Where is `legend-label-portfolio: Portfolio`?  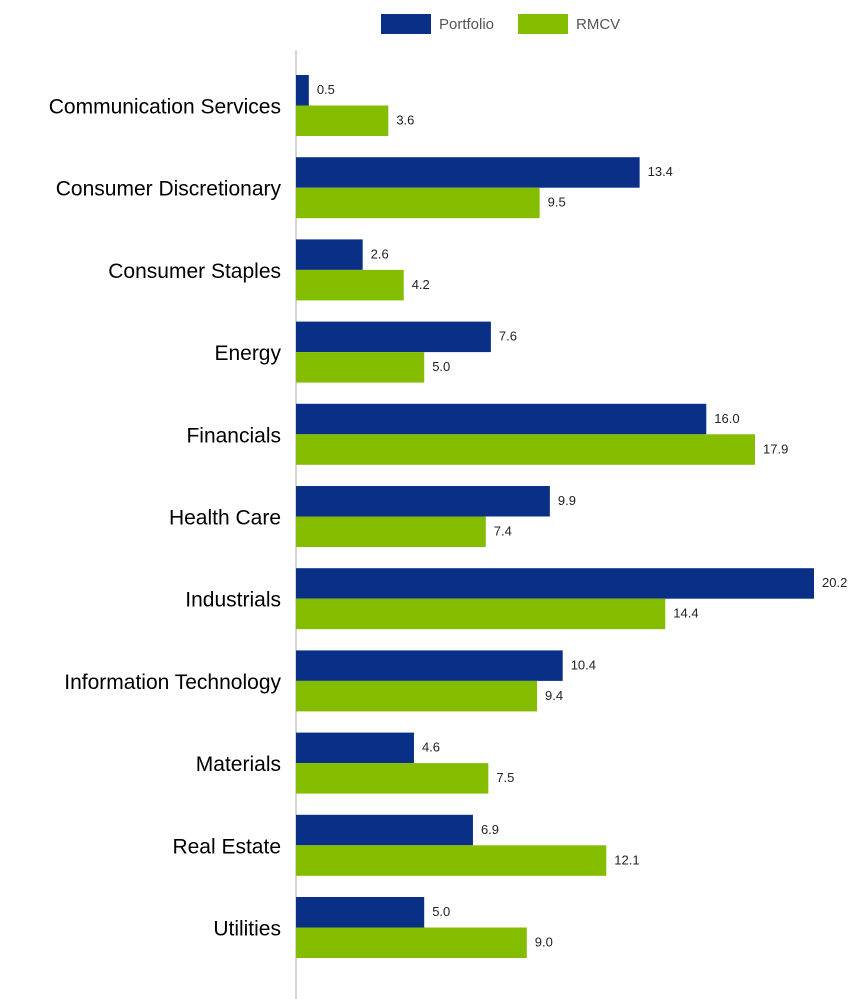 legend-label-portfolio: Portfolio is located at coordinates (467, 24).